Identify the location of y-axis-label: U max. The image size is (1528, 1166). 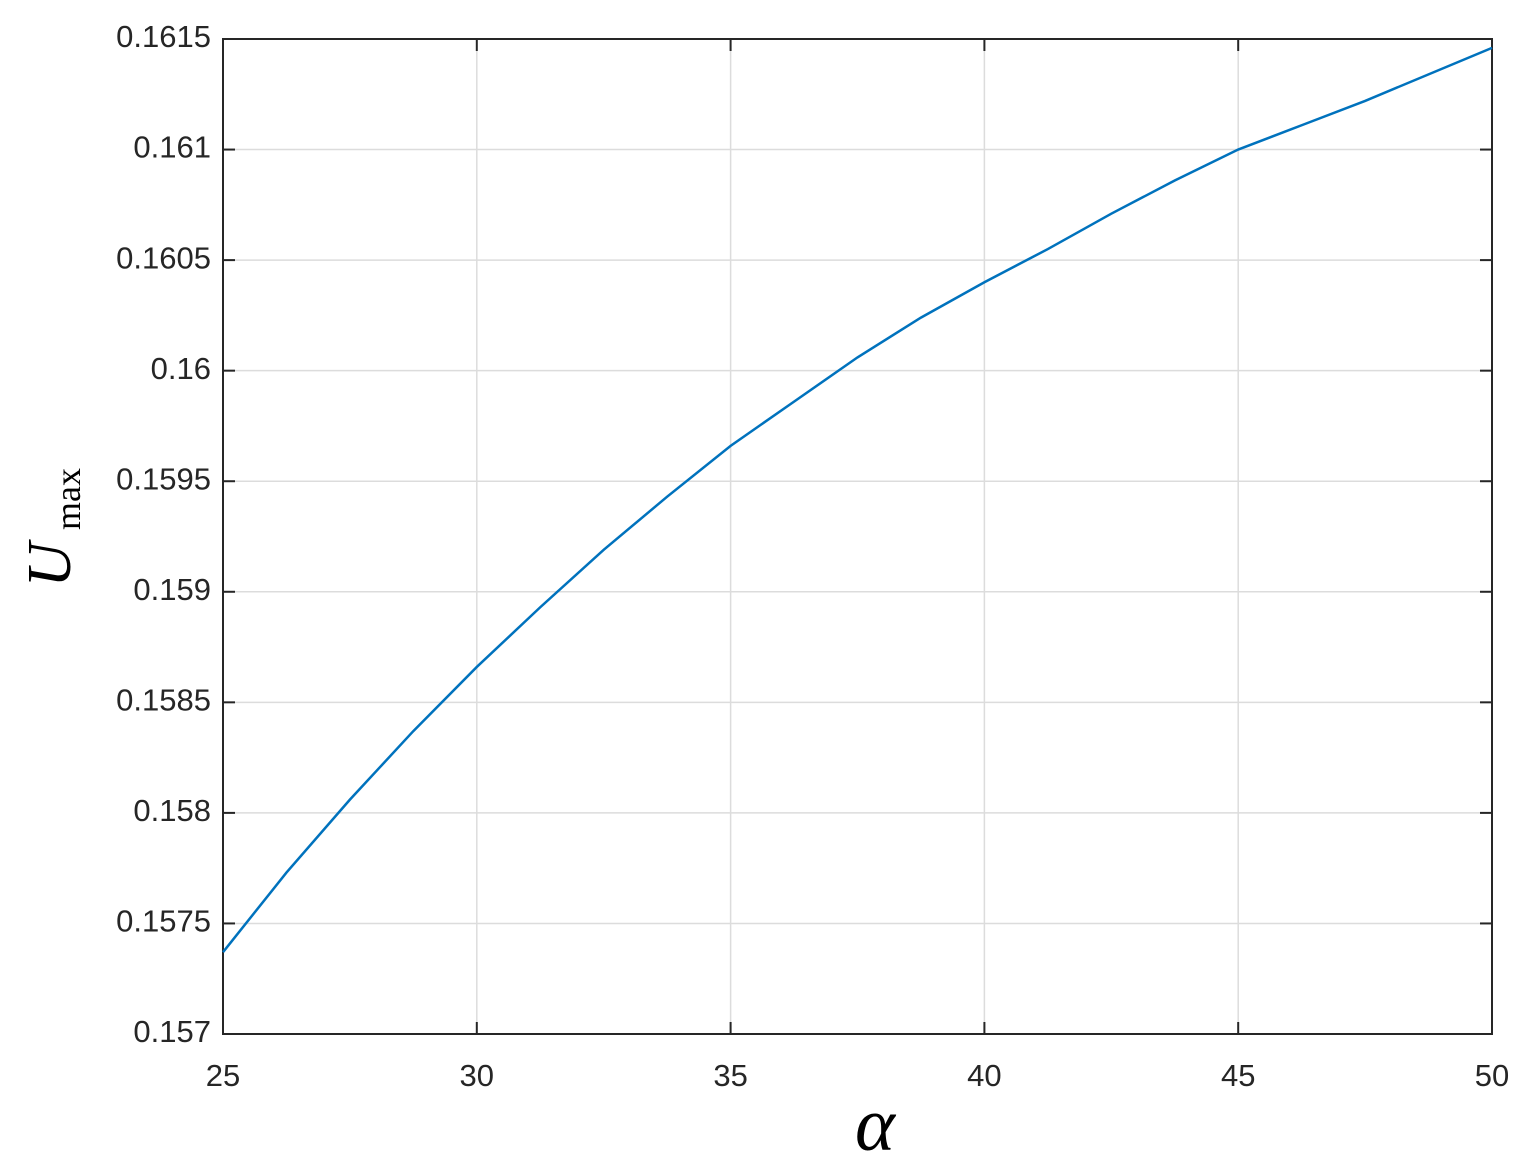
(52, 527).